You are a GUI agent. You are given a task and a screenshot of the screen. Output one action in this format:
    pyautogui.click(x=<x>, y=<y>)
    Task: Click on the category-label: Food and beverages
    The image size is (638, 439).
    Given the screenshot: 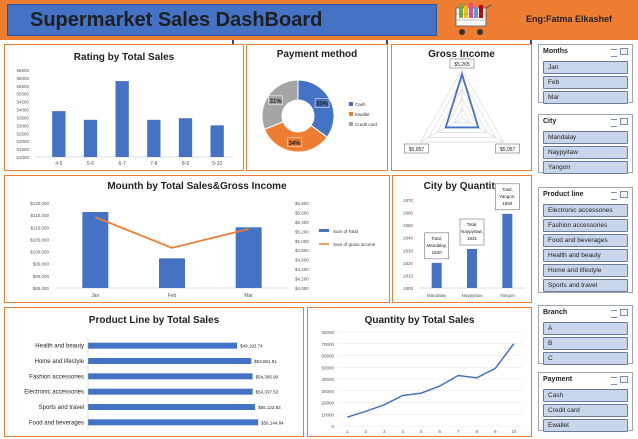 What is the action you would take?
    pyautogui.click(x=56, y=423)
    